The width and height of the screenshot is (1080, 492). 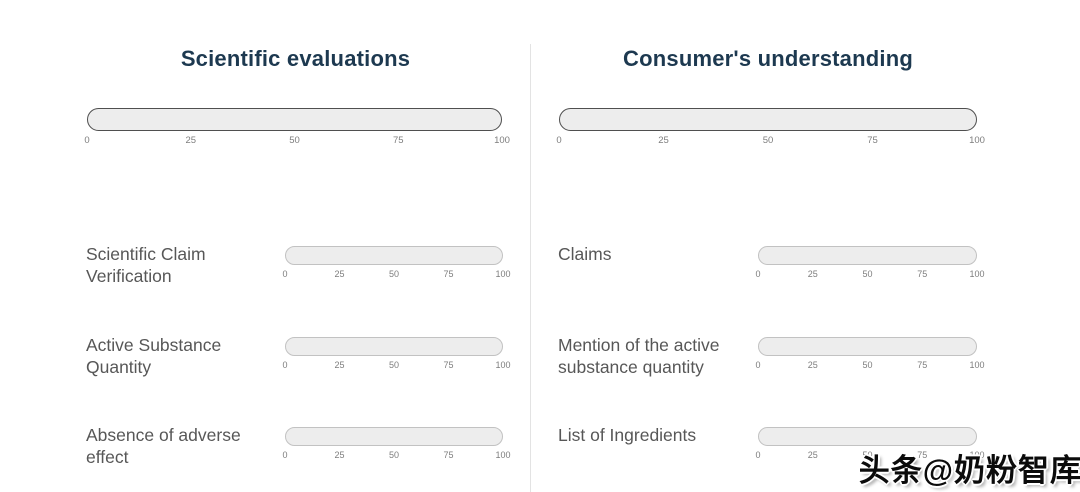 I want to click on slider-list-of-ingredients: 0 25 50 75 100, so click(x=870, y=444).